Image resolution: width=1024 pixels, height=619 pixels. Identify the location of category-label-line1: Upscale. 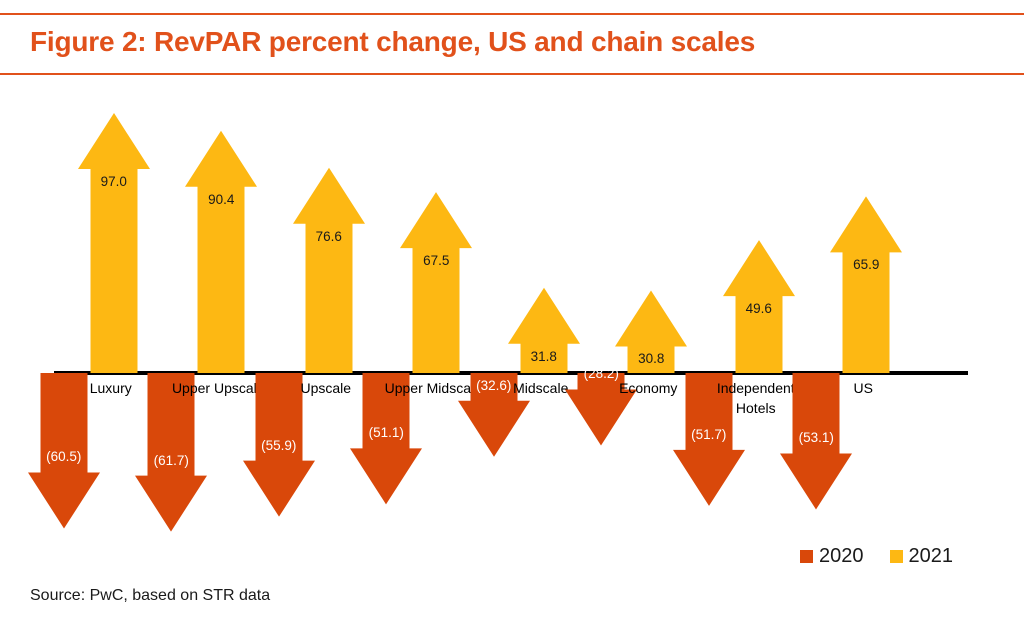
(326, 388).